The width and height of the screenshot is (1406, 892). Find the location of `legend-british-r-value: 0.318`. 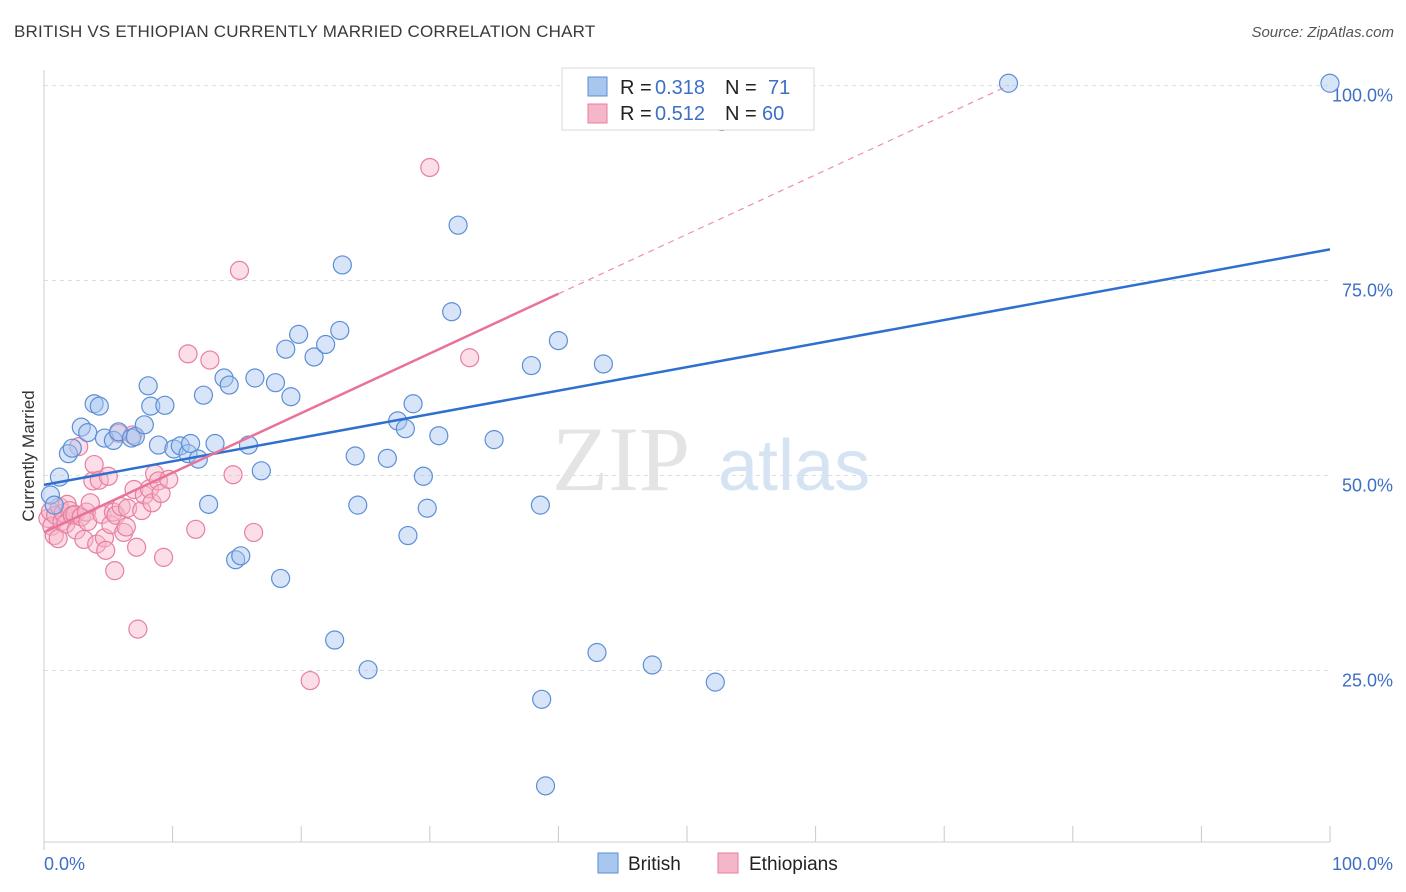

legend-british-r-value: 0.318 is located at coordinates (680, 88).